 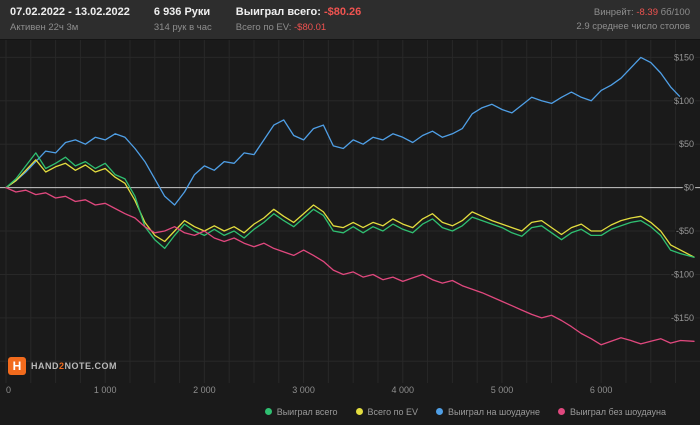 What do you see at coordinates (682, 318) in the screenshot?
I see `y-axis-label: -$150` at bounding box center [682, 318].